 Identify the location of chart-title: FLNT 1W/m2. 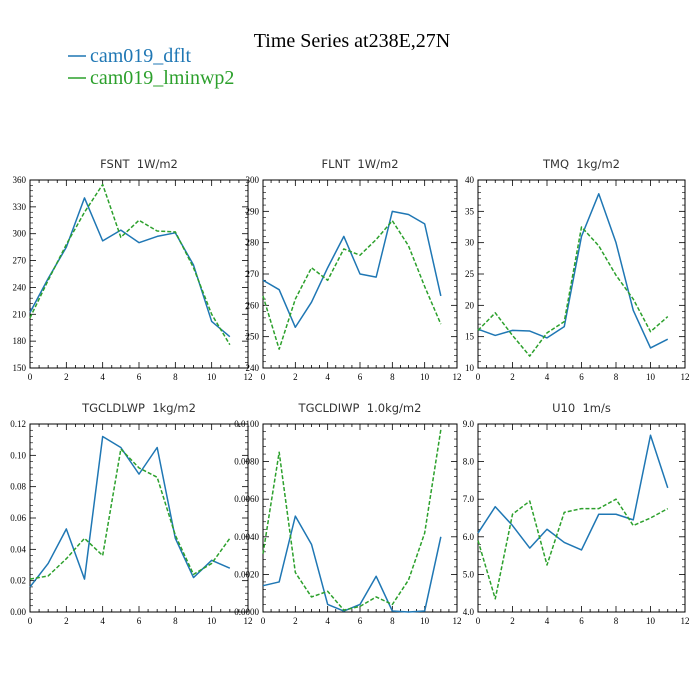
(359, 164).